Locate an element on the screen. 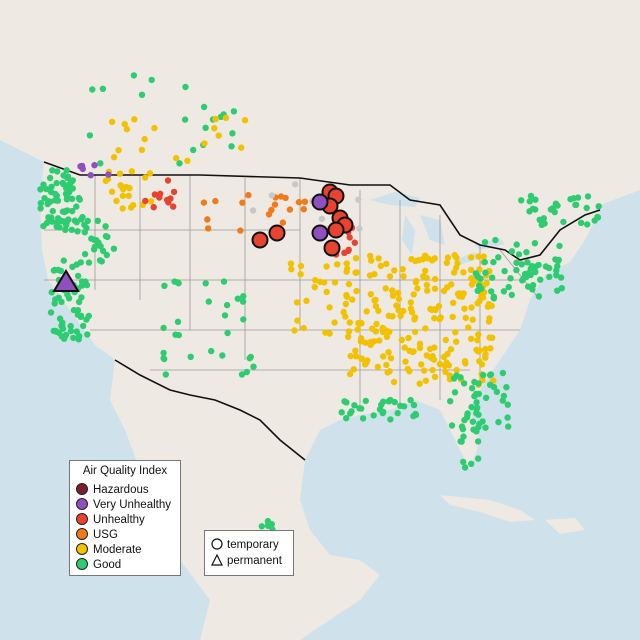 The width and height of the screenshot is (640, 640). legend-label: temporary is located at coordinates (253, 545).